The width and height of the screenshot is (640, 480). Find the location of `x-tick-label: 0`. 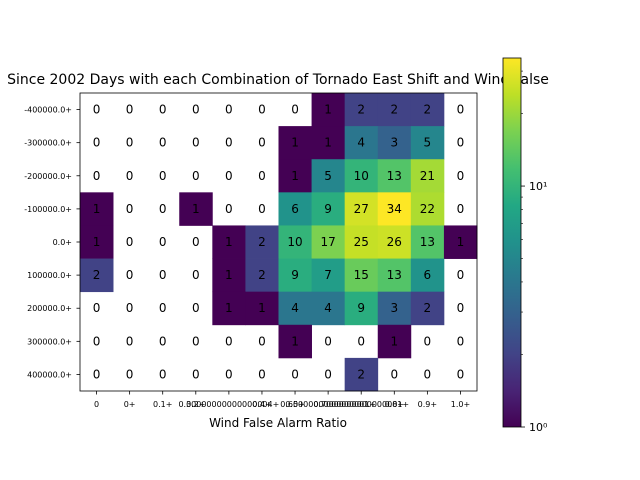

x-tick-label: 0 is located at coordinates (96, 404).